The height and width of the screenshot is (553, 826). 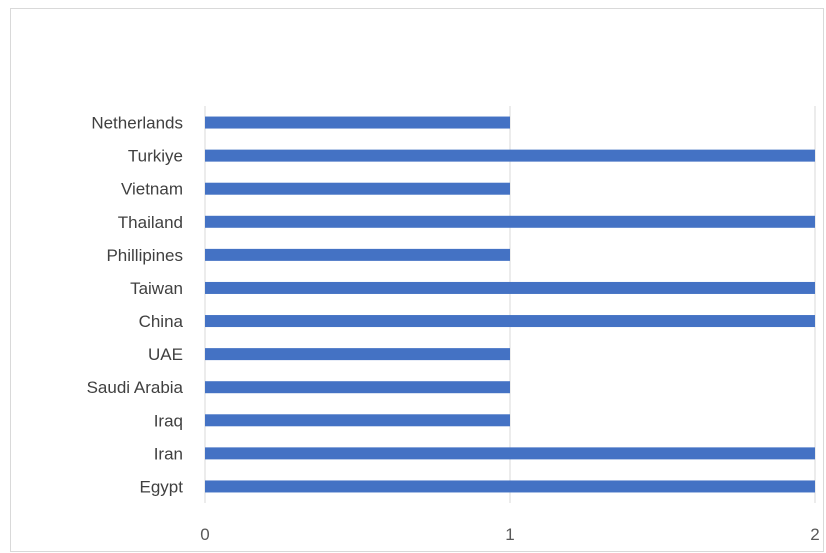 I want to click on bar-uae, so click(x=357, y=354).